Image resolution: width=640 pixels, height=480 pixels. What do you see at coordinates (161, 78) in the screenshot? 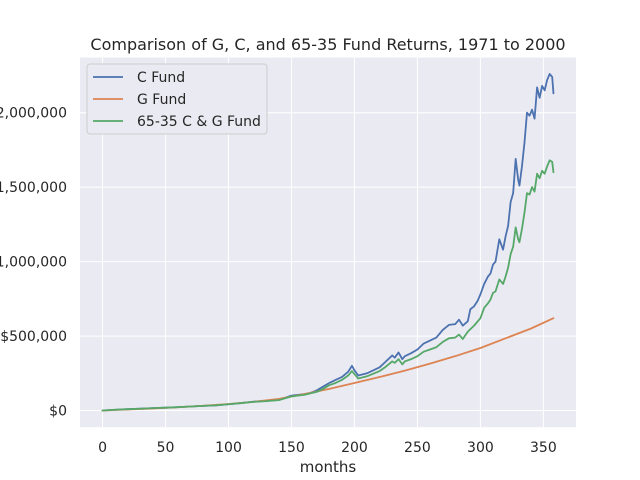
I see `legend-label-0: C Fund` at bounding box center [161, 78].